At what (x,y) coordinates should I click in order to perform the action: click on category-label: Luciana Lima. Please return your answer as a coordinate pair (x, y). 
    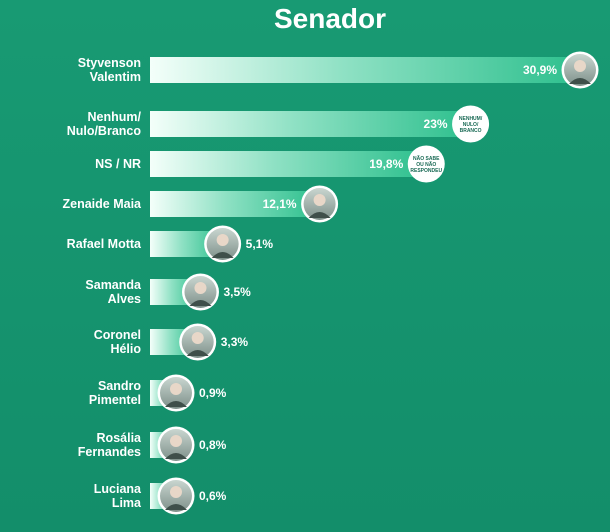
    Looking at the image, I should click on (118, 496).